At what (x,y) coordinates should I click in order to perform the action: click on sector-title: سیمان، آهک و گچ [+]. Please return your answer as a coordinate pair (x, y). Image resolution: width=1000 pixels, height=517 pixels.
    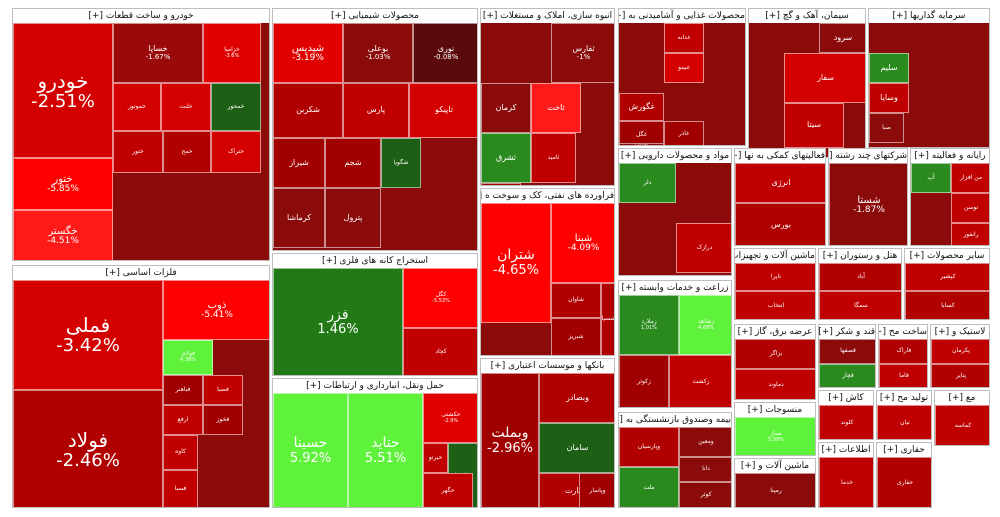
    Looking at the image, I should click on (807, 16).